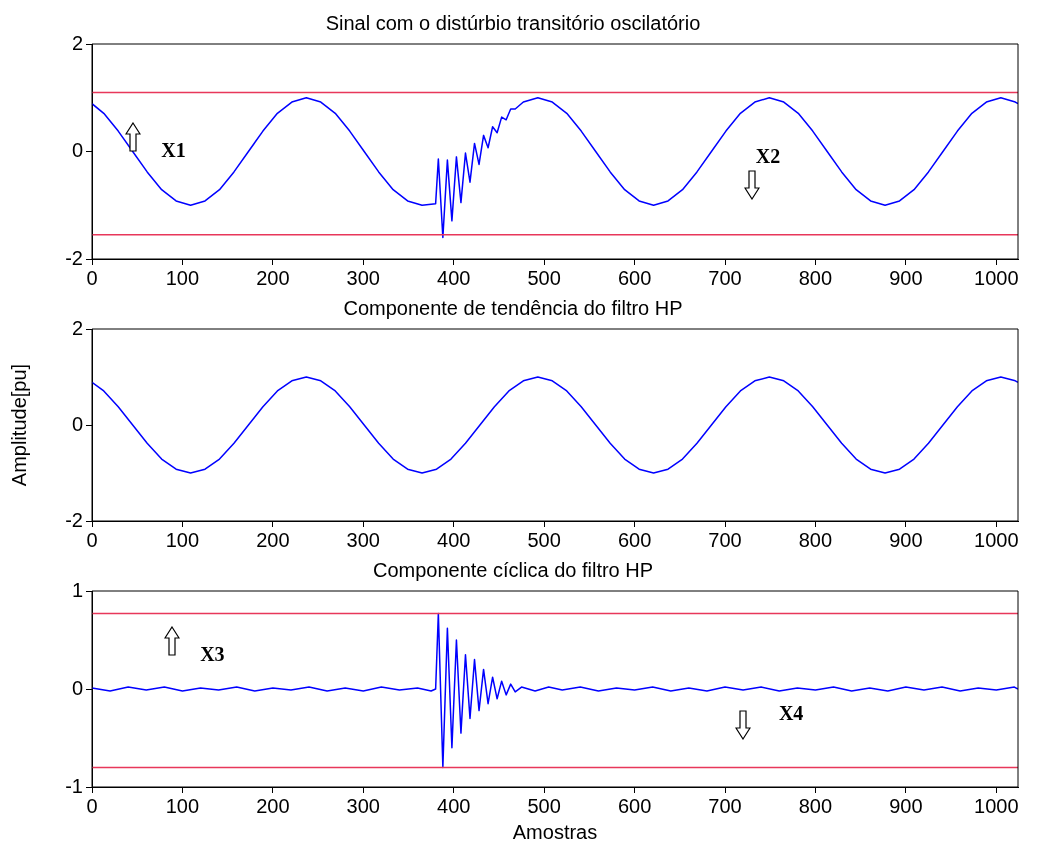 The width and height of the screenshot is (1039, 850). I want to click on annotation: X1, so click(173, 149).